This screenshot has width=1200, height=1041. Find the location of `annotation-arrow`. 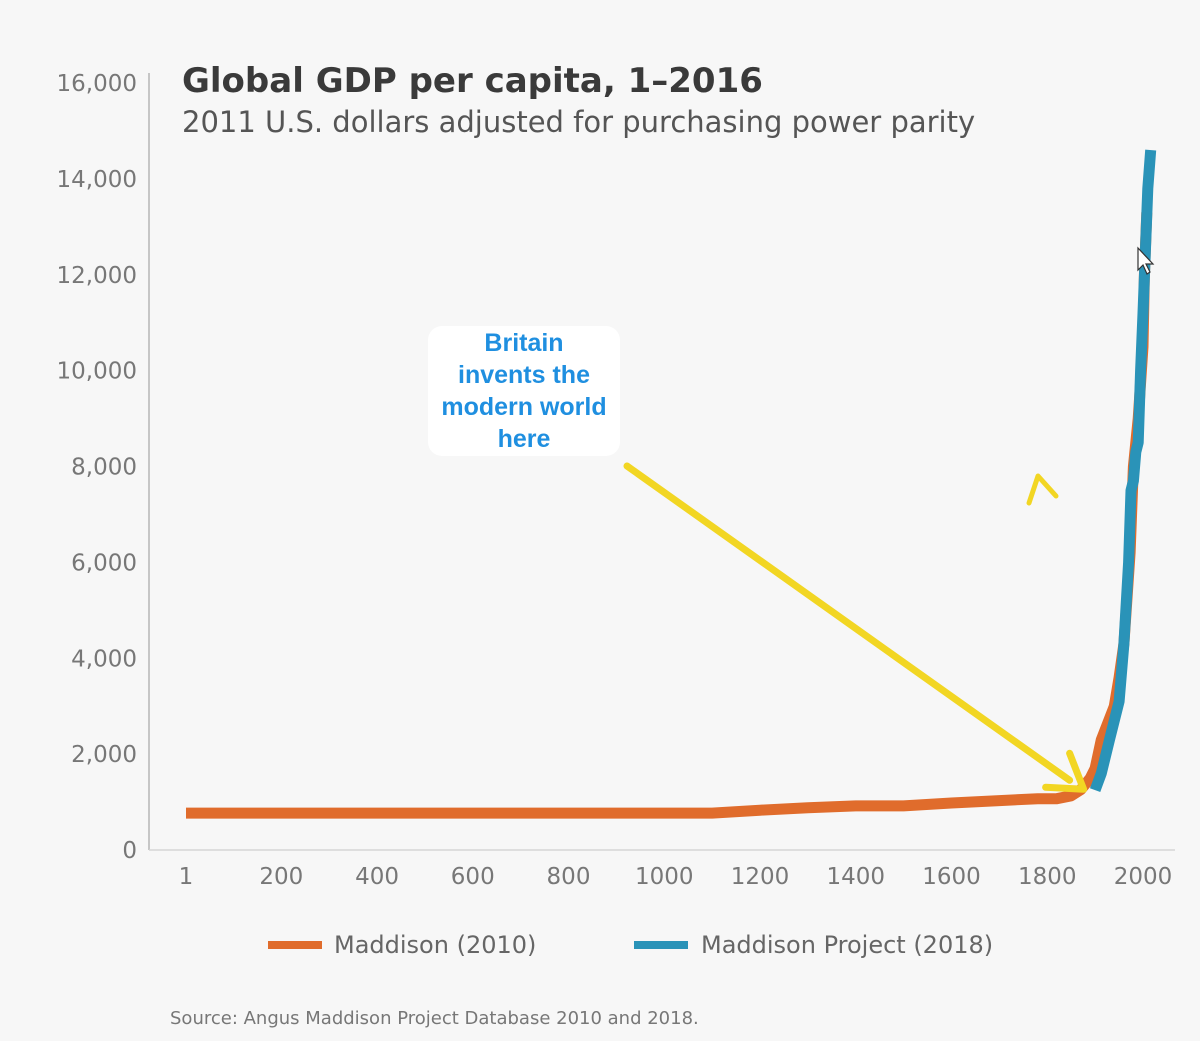

annotation-arrow is located at coordinates (848, 623).